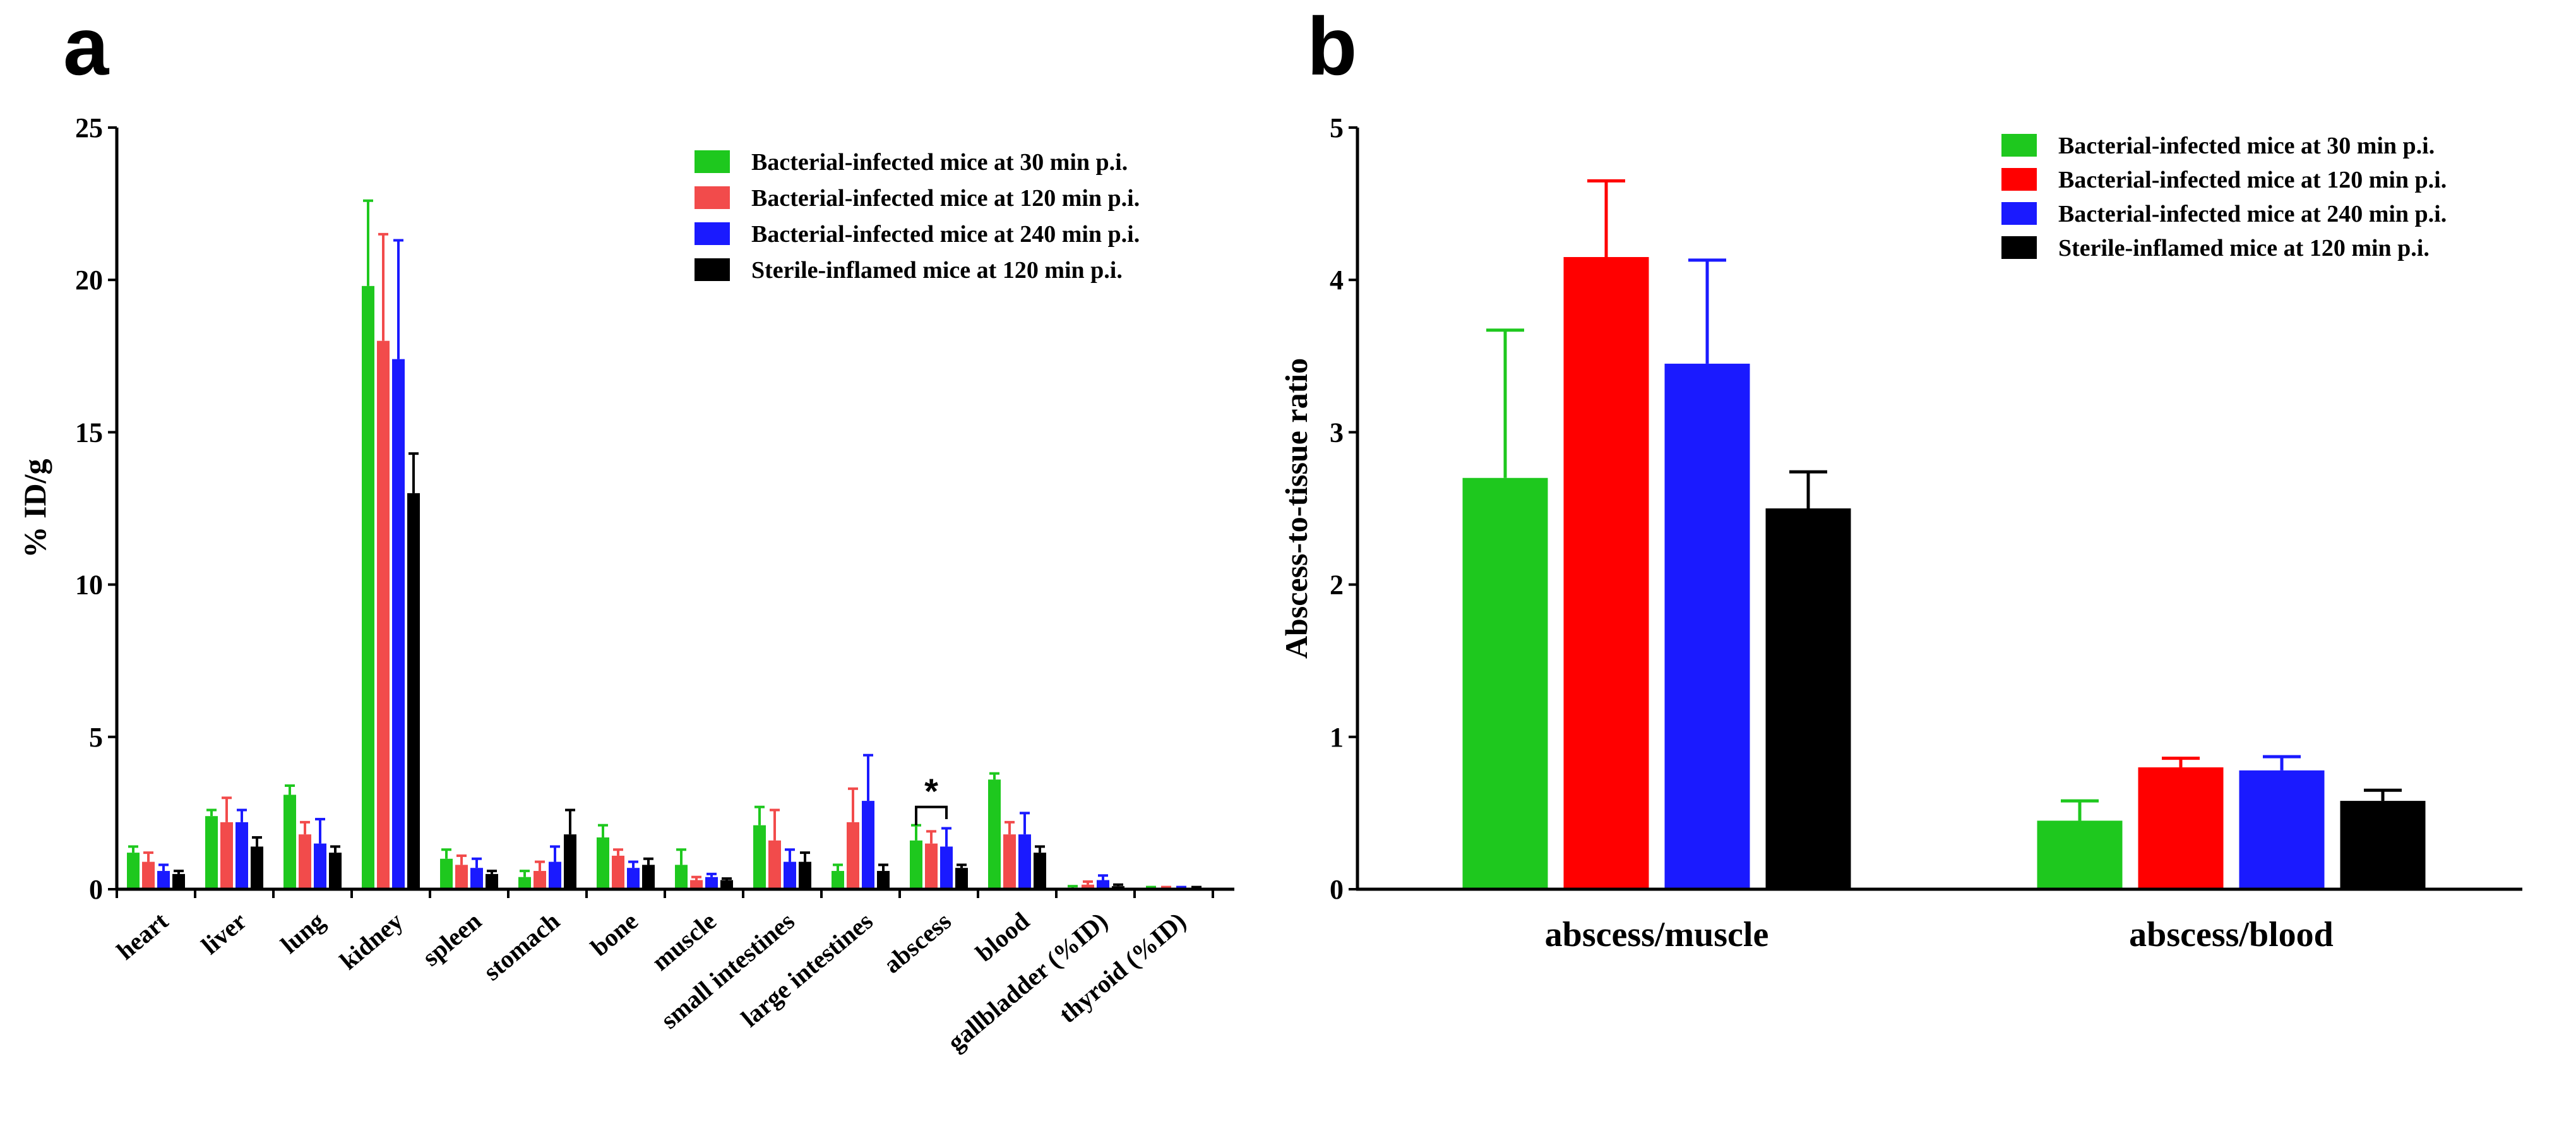 The image size is (2576, 1133). What do you see at coordinates (1337, 127) in the screenshot?
I see `y-tick-label: 5` at bounding box center [1337, 127].